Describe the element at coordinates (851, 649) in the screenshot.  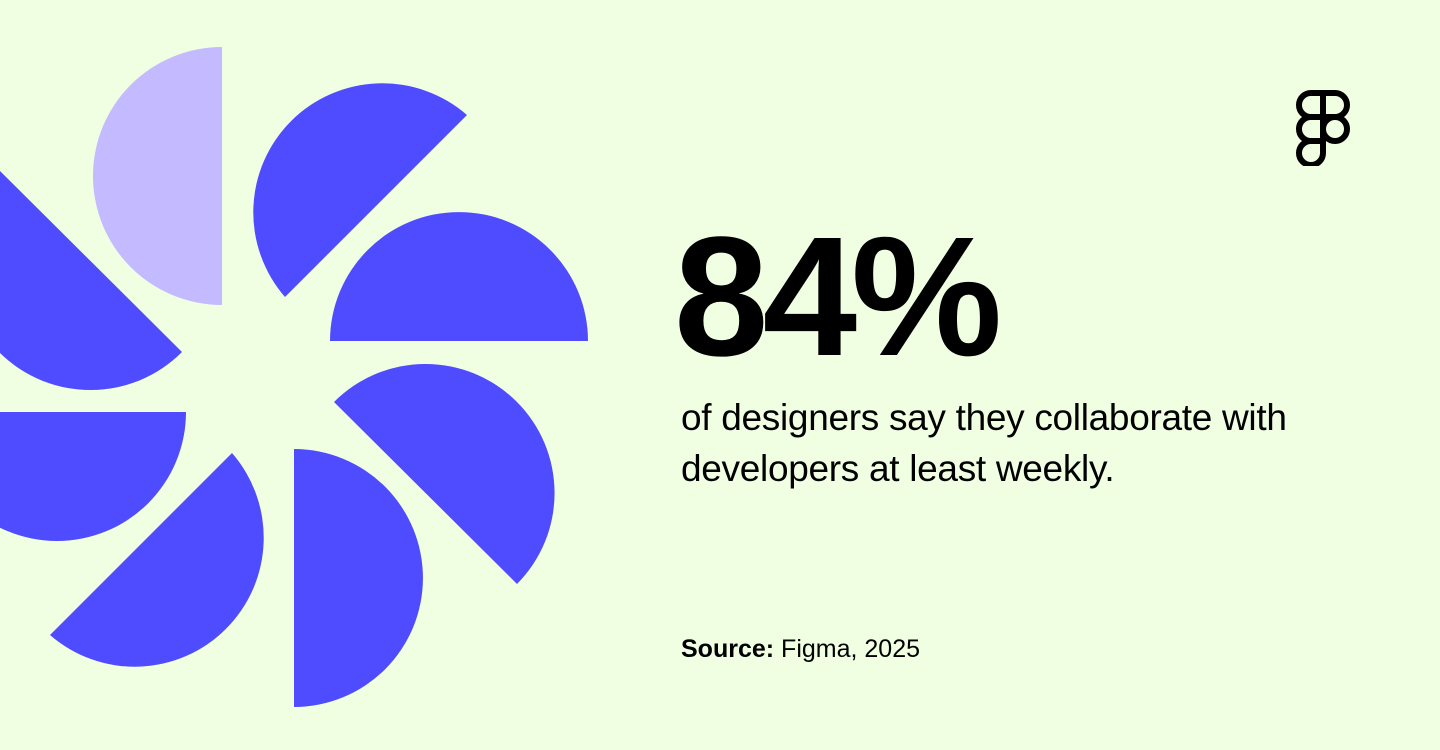
I see `source-value: Figma, 2025` at that location.